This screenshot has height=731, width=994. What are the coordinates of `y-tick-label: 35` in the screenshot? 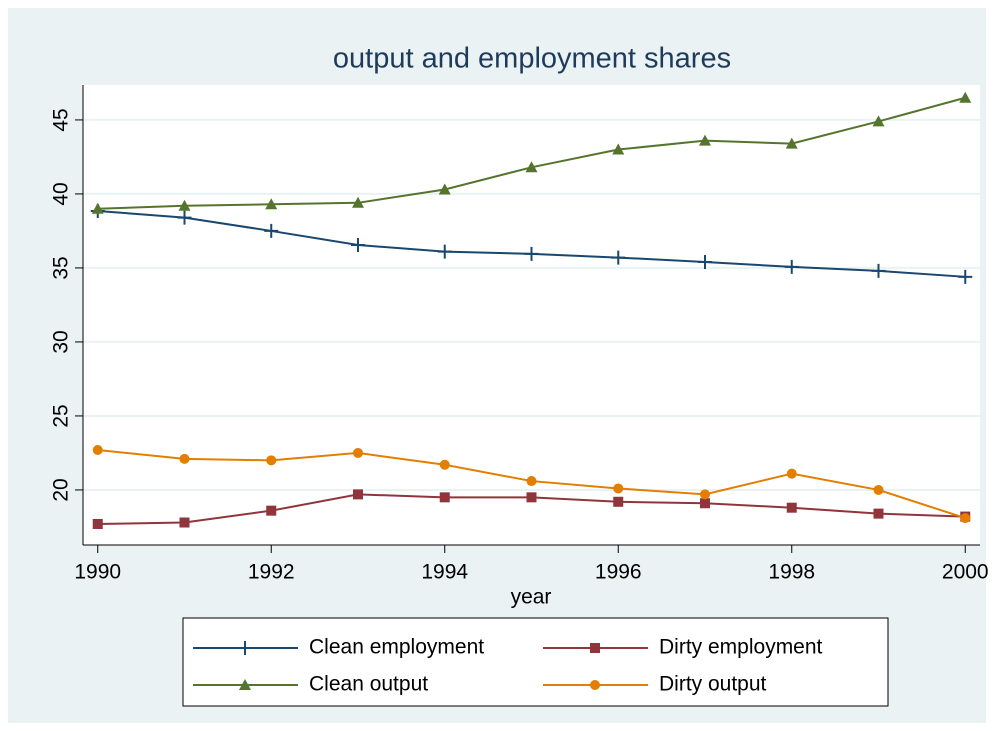 It's located at (61, 267).